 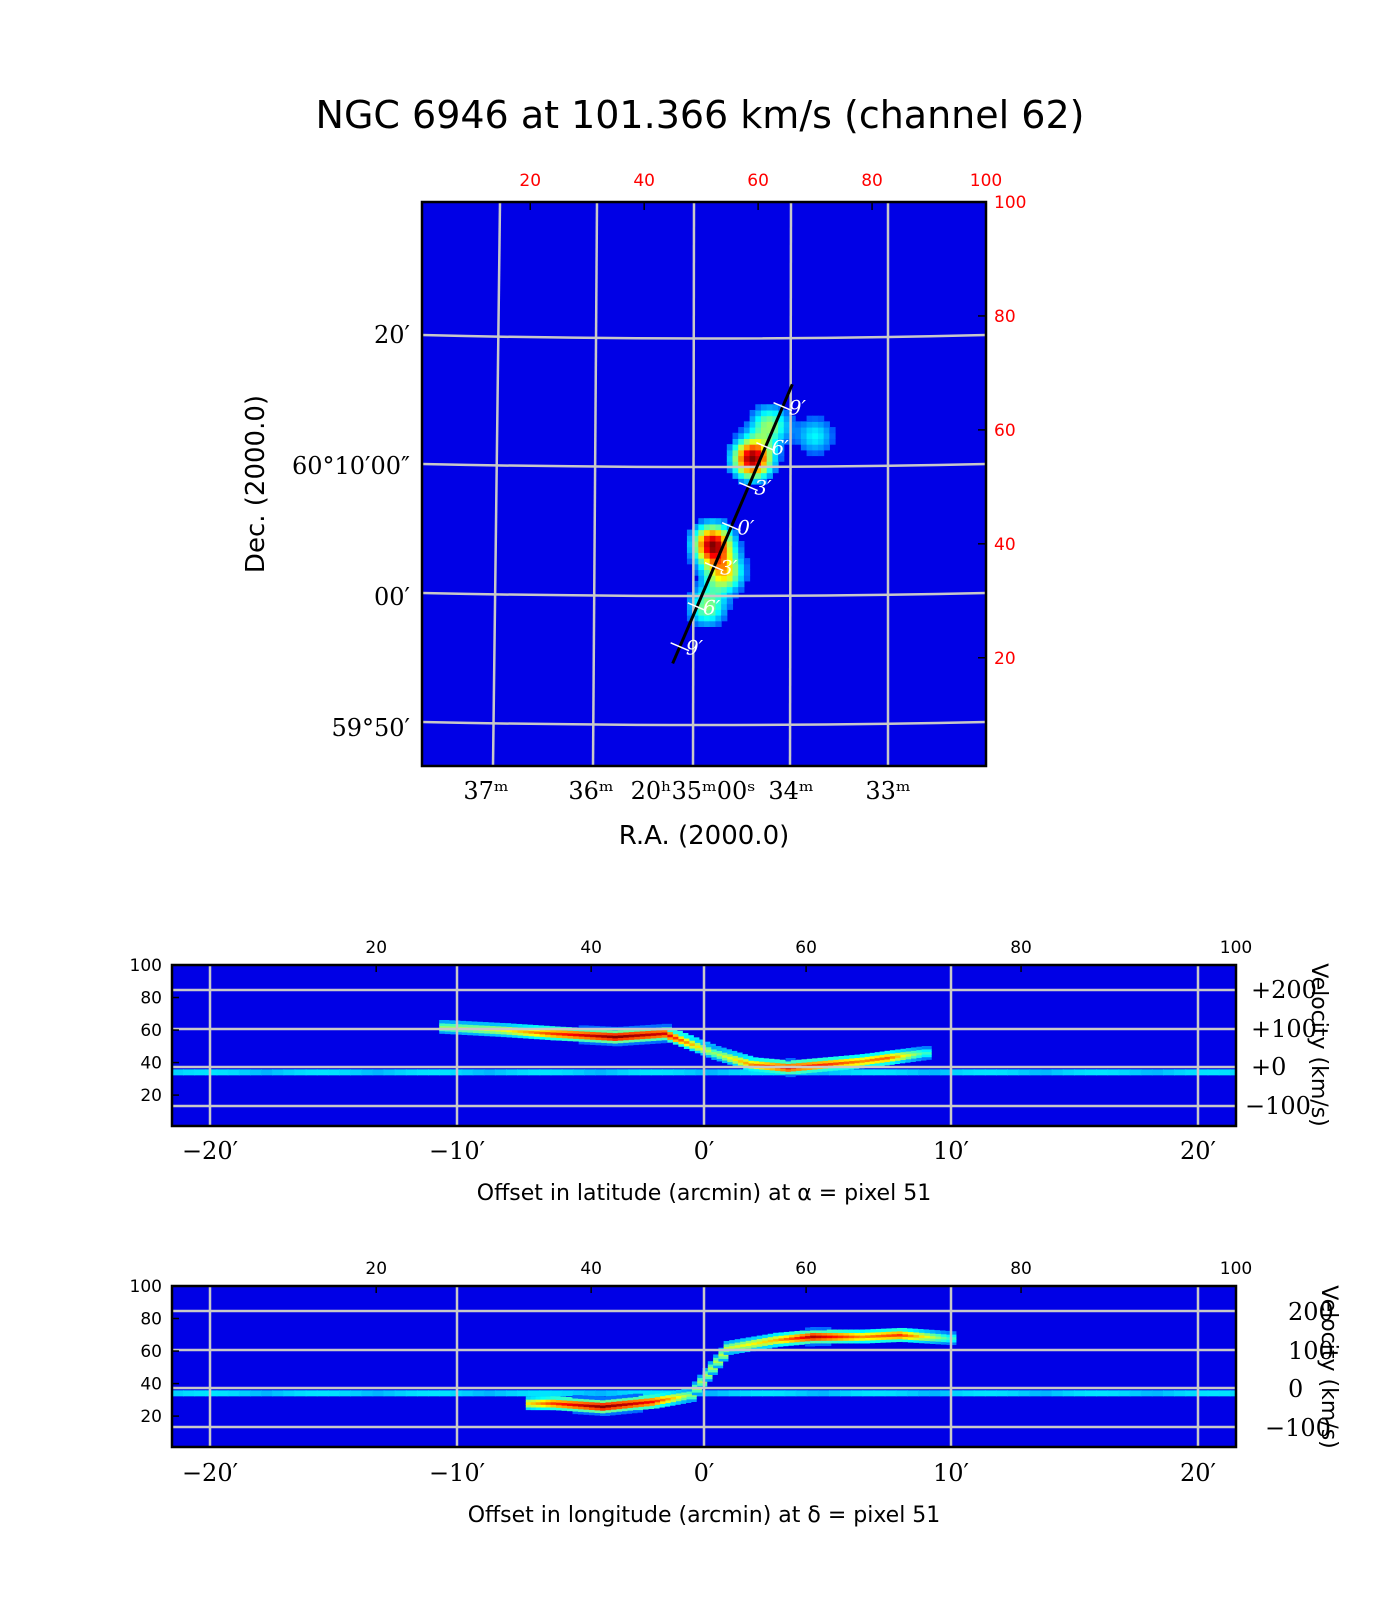 What do you see at coordinates (704, 1366) in the screenshot?
I see `pv-longitude-frame` at bounding box center [704, 1366].